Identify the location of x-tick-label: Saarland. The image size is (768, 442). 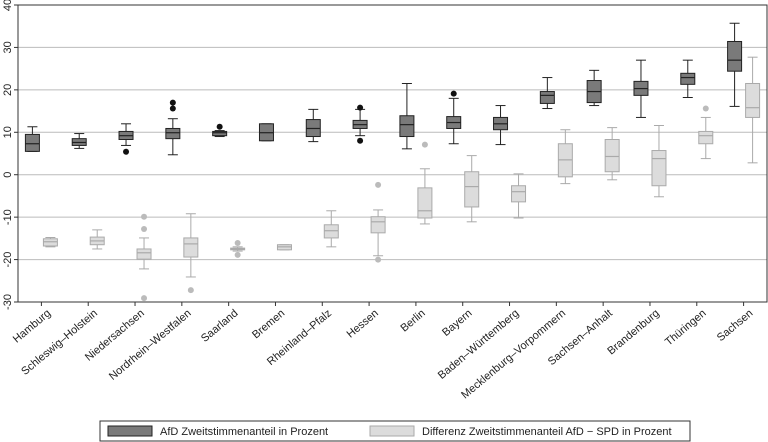
(219, 326).